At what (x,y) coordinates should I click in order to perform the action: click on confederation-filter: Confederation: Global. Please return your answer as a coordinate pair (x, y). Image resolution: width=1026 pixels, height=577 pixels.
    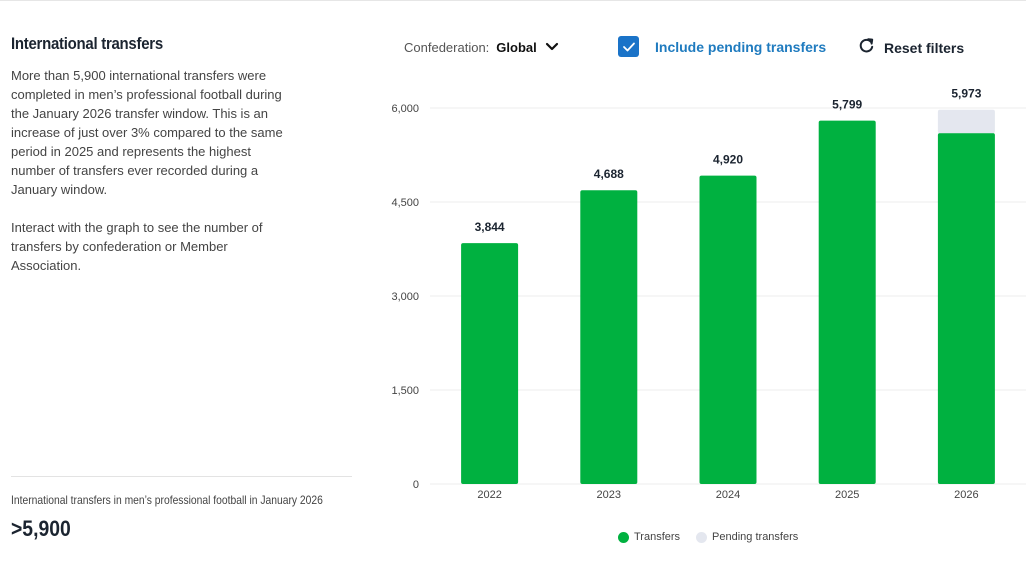
    Looking at the image, I should click on (481, 47).